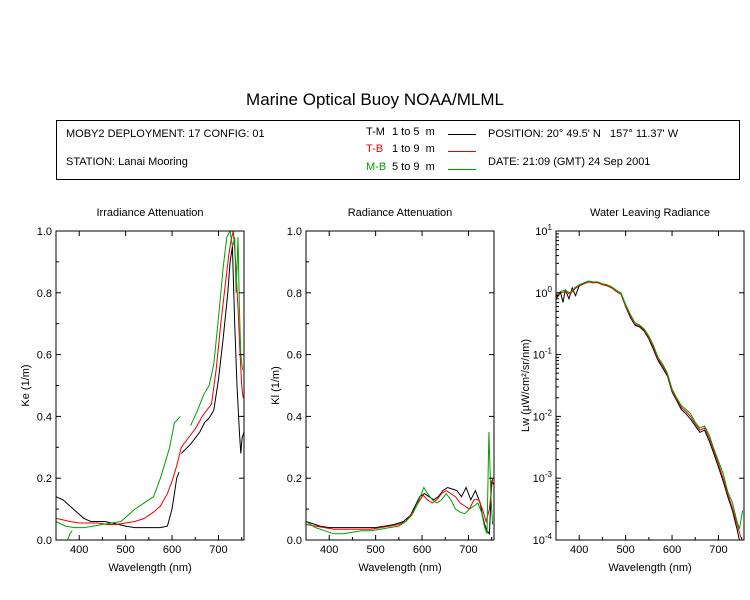 The image size is (750, 600). What do you see at coordinates (543, 354) in the screenshot?
I see `y-tick-label: 10⁻¹` at bounding box center [543, 354].